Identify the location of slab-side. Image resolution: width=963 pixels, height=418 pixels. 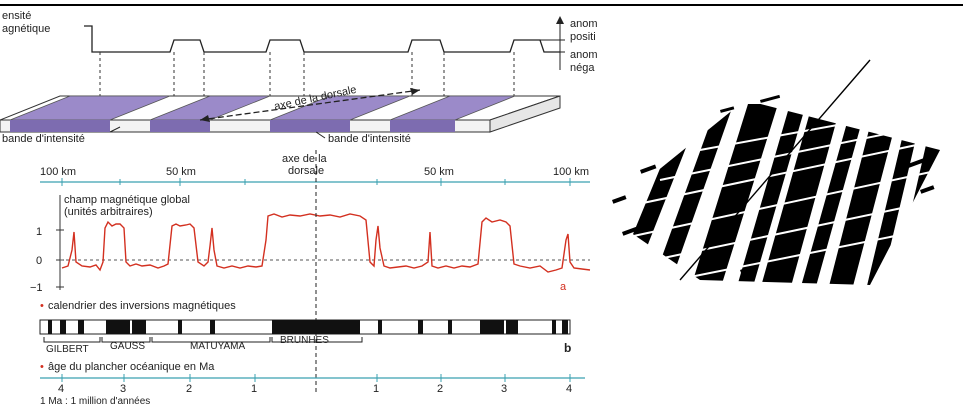
(525, 114).